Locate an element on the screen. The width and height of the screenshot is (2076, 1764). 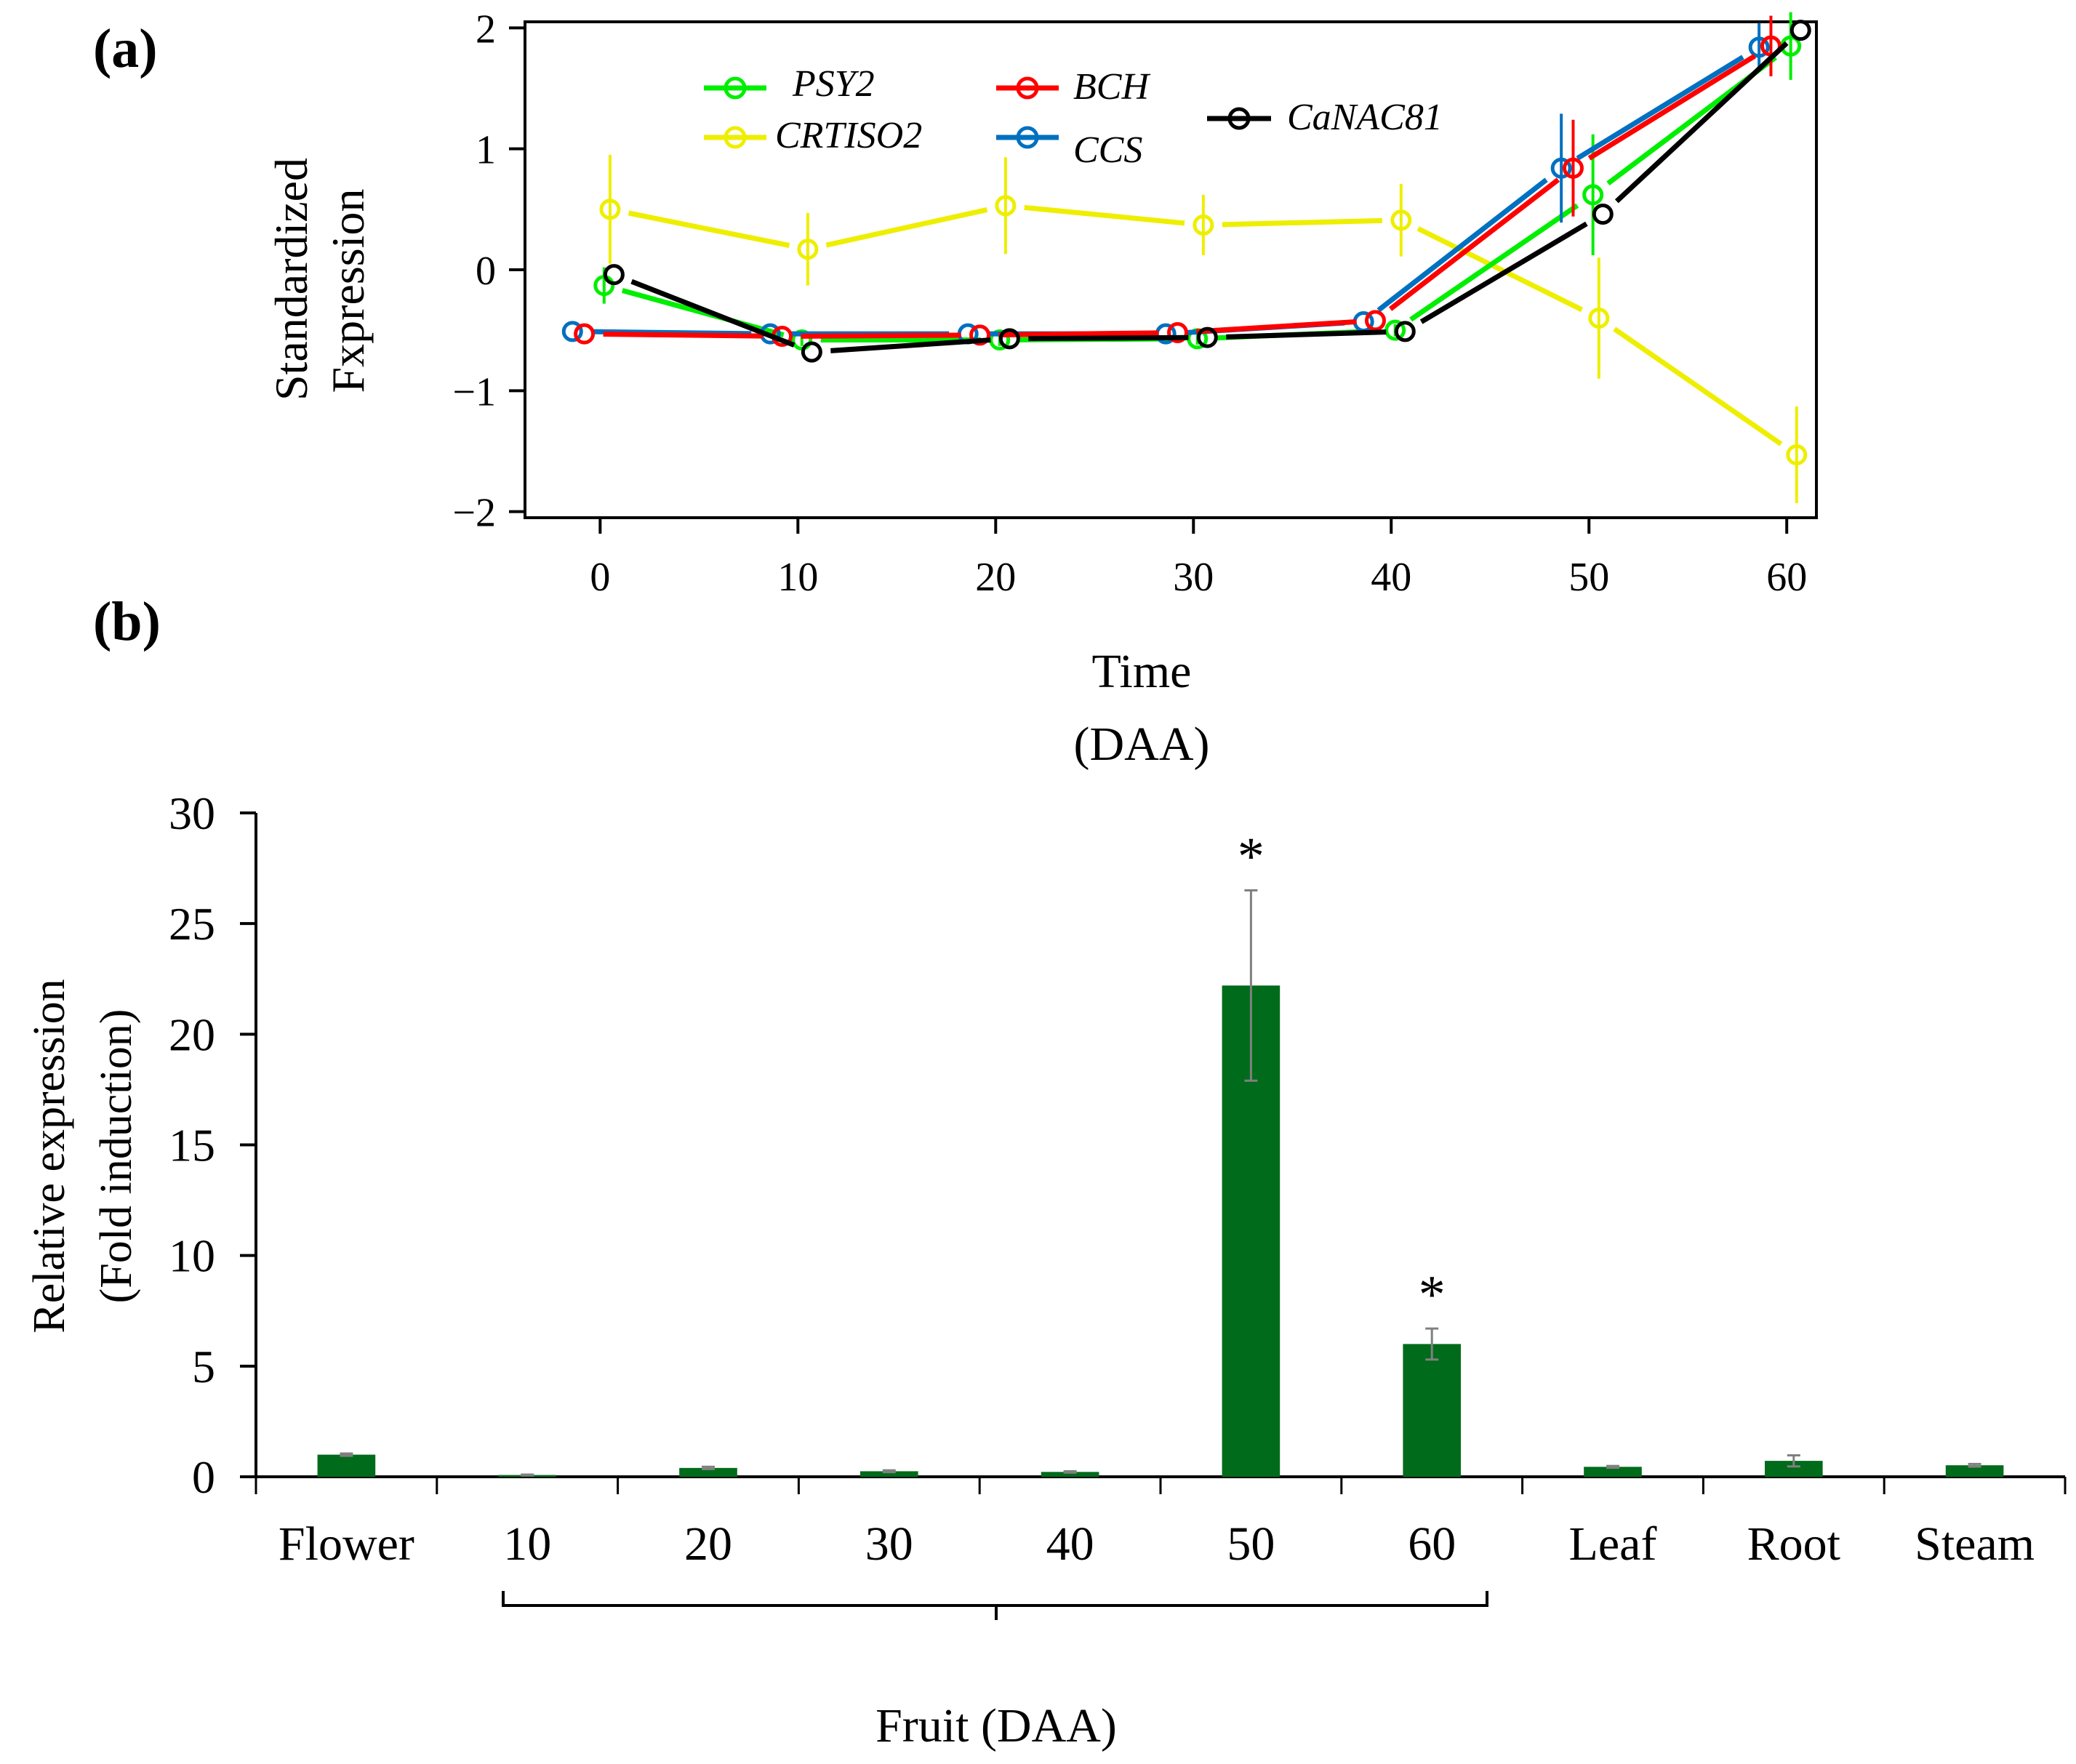
bar-group-flower: Flower is located at coordinates (346, 1511).